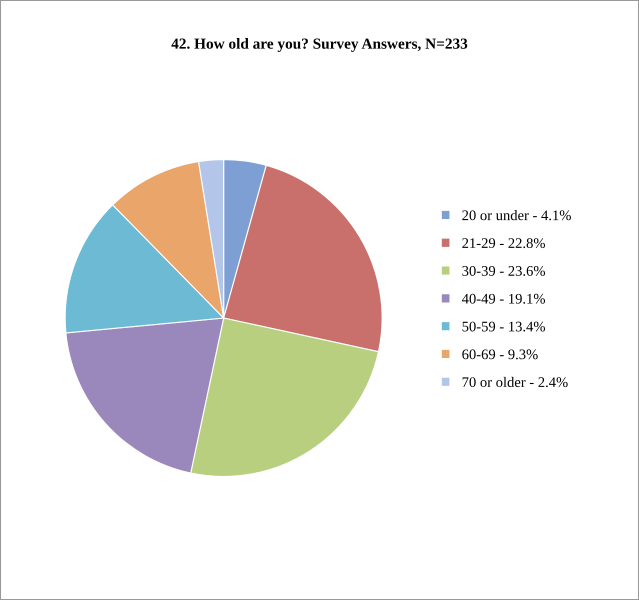 Image resolution: width=639 pixels, height=600 pixels. What do you see at coordinates (504, 243) in the screenshot?
I see `legend-label: 21-29 - 22.8%` at bounding box center [504, 243].